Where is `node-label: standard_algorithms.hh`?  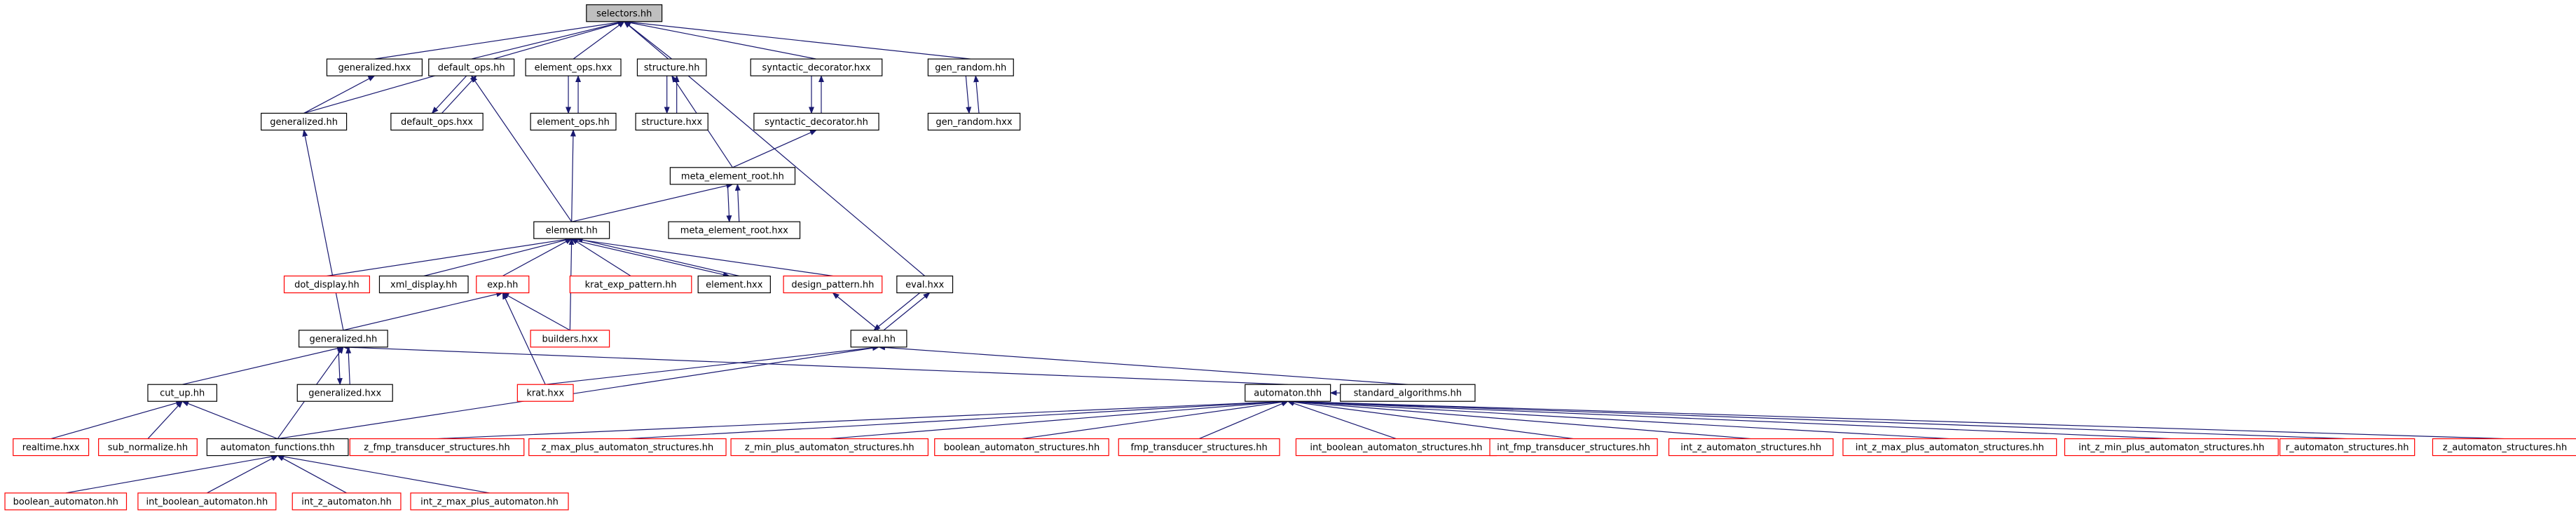 node-label: standard_algorithms.hh is located at coordinates (1408, 394).